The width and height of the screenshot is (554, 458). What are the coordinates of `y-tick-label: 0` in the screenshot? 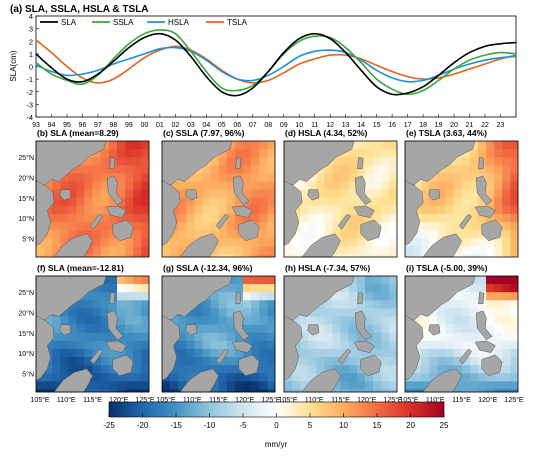 It's located at (31, 67).